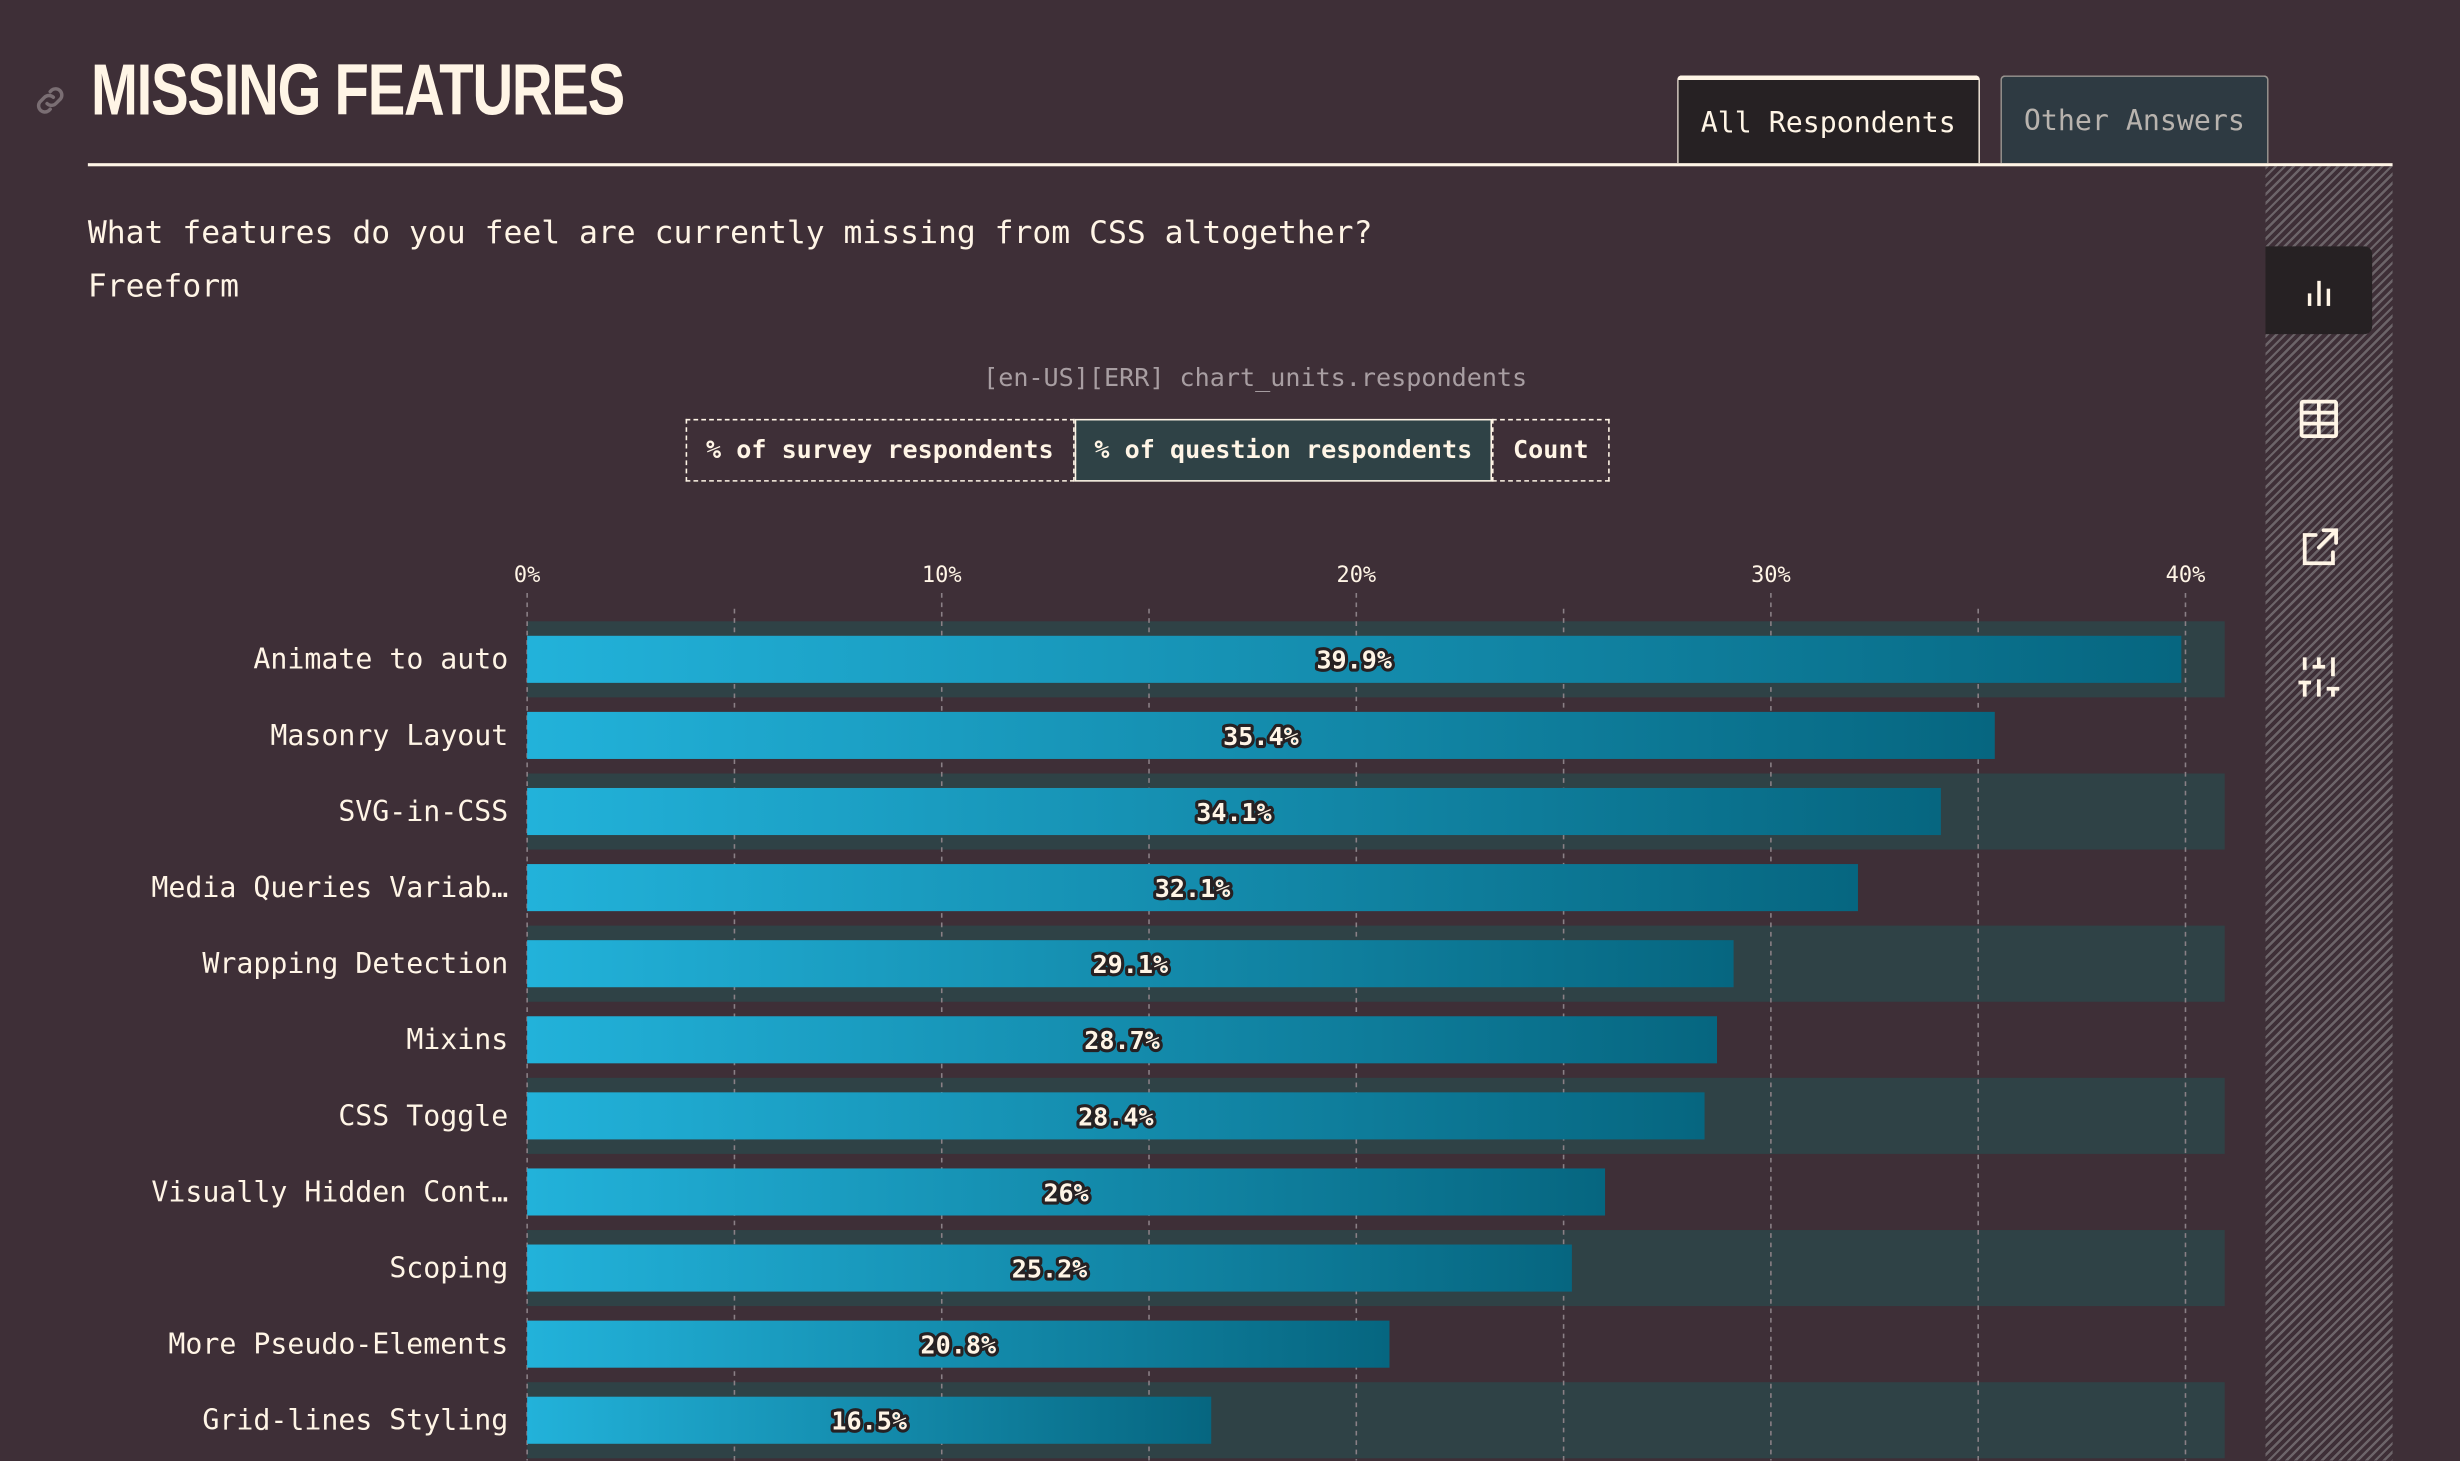 This screenshot has width=2460, height=1461. Describe the element at coordinates (1283, 450) in the screenshot. I see `toggle-question-respondents: % of question respondents` at that location.